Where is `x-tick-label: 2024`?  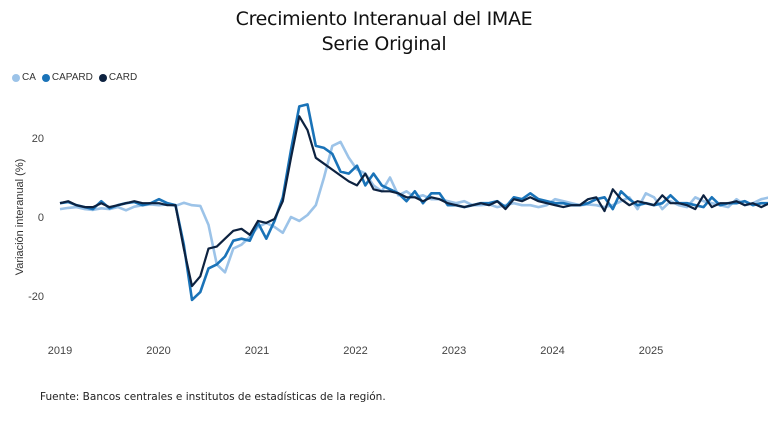 x-tick-label: 2024 is located at coordinates (552, 351).